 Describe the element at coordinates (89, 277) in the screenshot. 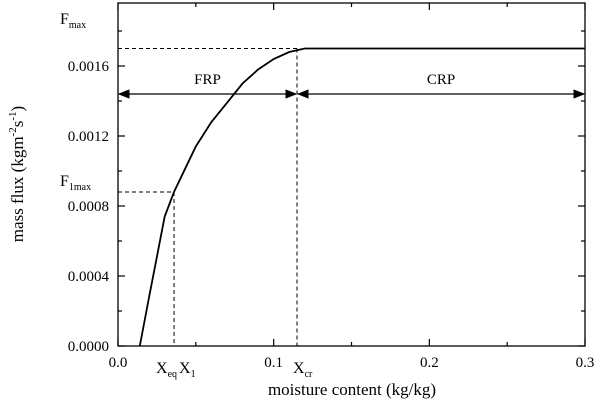

I see `y-tick-label: 0.0004` at that location.